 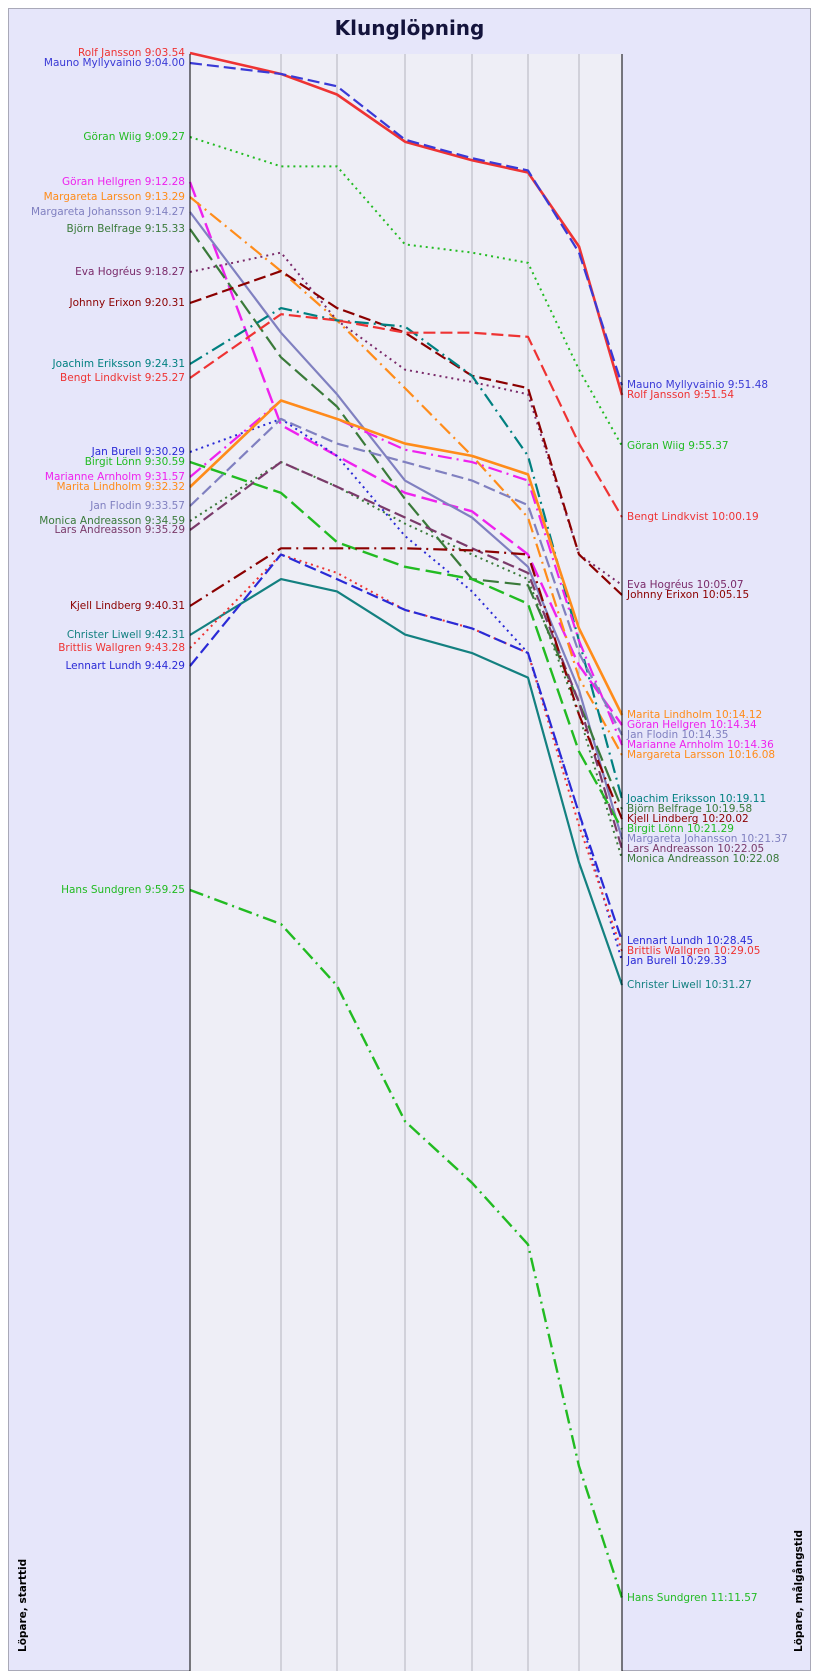 What do you see at coordinates (692, 1598) in the screenshot?
I see `finish-label: Hans Sundgren 11:11.57` at bounding box center [692, 1598].